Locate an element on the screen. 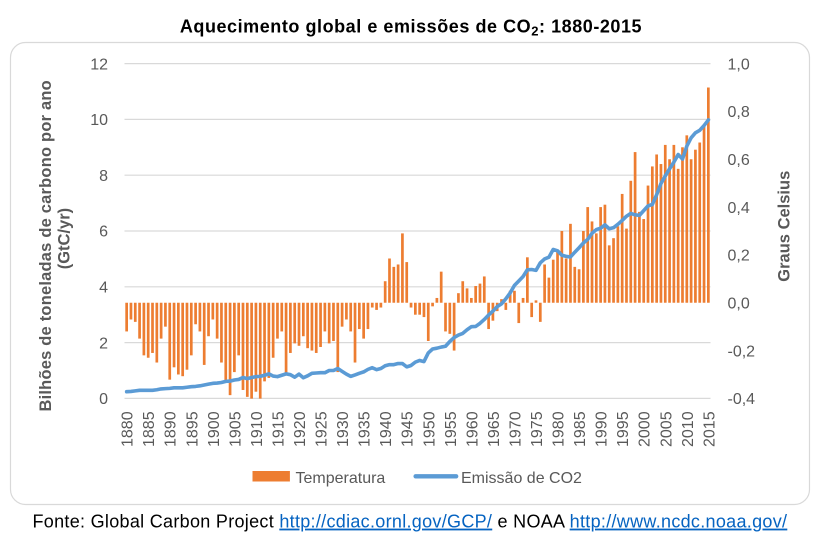  svg-text: 1940 is located at coordinates (386, 429).